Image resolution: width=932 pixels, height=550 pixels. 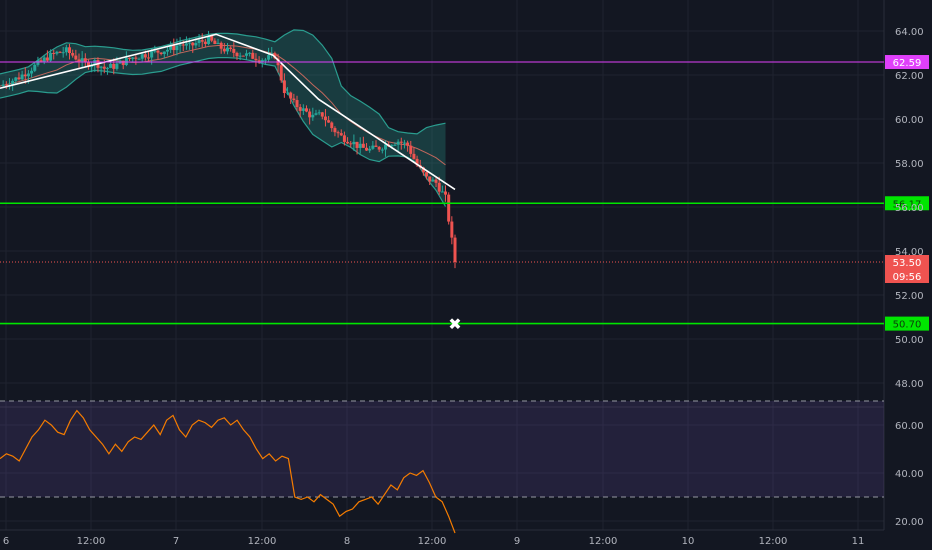 I want to click on x-tick-label: 12:00, so click(x=432, y=541).